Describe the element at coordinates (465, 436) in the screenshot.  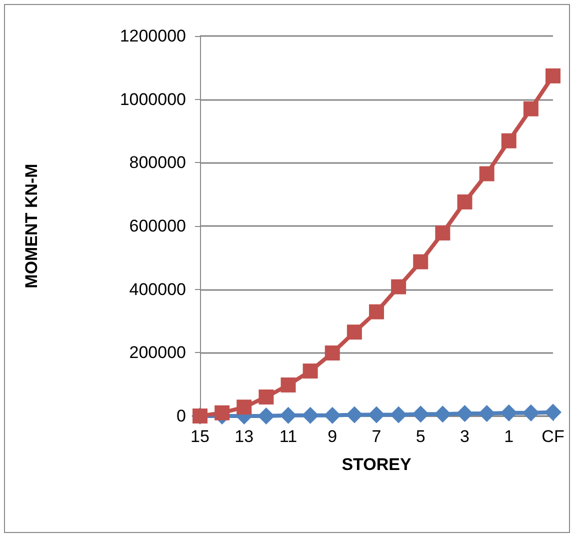
I see `x-tick-label: 3` at that location.